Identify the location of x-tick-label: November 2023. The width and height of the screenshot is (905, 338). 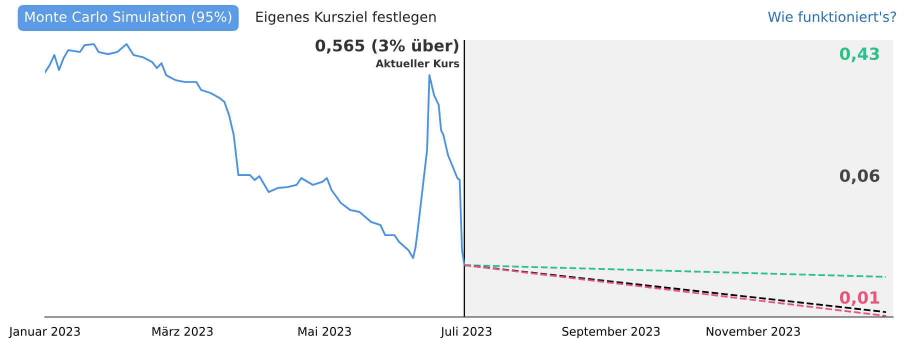
(753, 331).